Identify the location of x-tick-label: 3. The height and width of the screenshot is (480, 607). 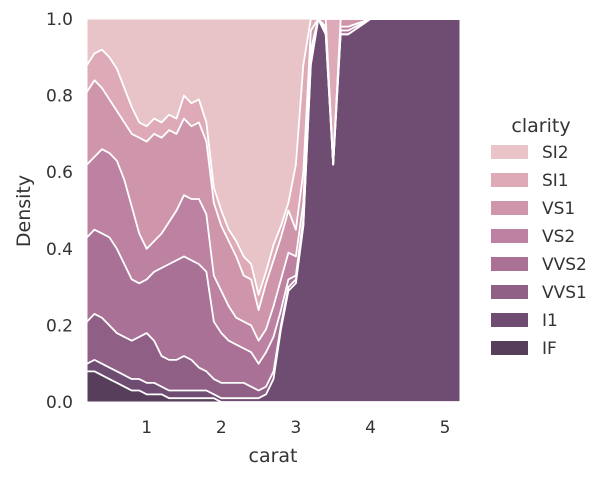
(295, 428).